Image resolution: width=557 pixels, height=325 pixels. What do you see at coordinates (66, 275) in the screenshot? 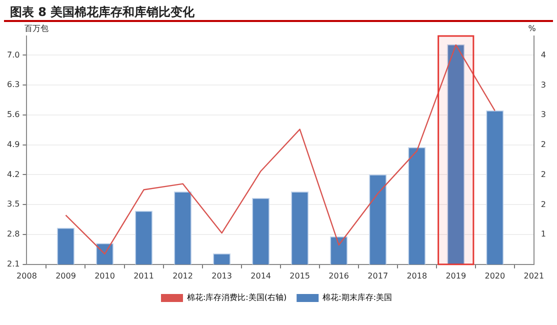
I see `x-tick-label: 2009` at bounding box center [66, 275].